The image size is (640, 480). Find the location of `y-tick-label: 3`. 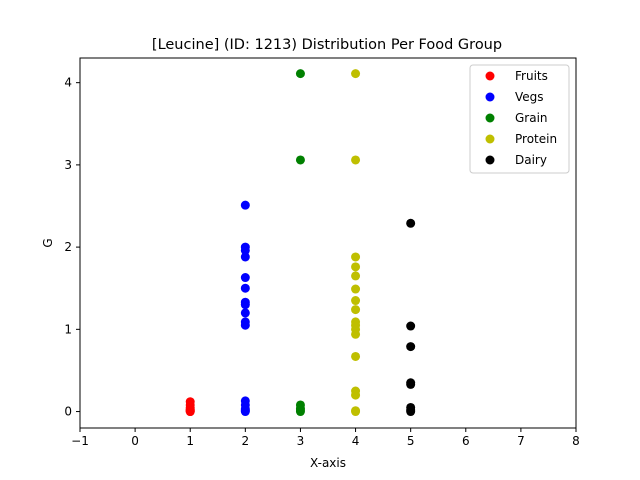

y-tick-label: 3 is located at coordinates (68, 165).